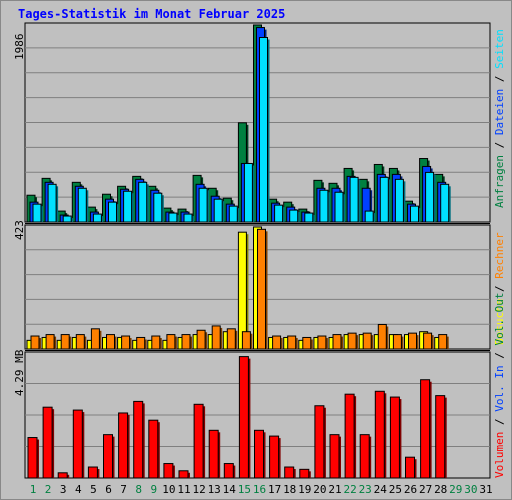 The width and height of the screenshot is (512, 500). What do you see at coordinates (93, 489) in the screenshot?
I see `x-tick-label-day-5: 5` at bounding box center [93, 489].